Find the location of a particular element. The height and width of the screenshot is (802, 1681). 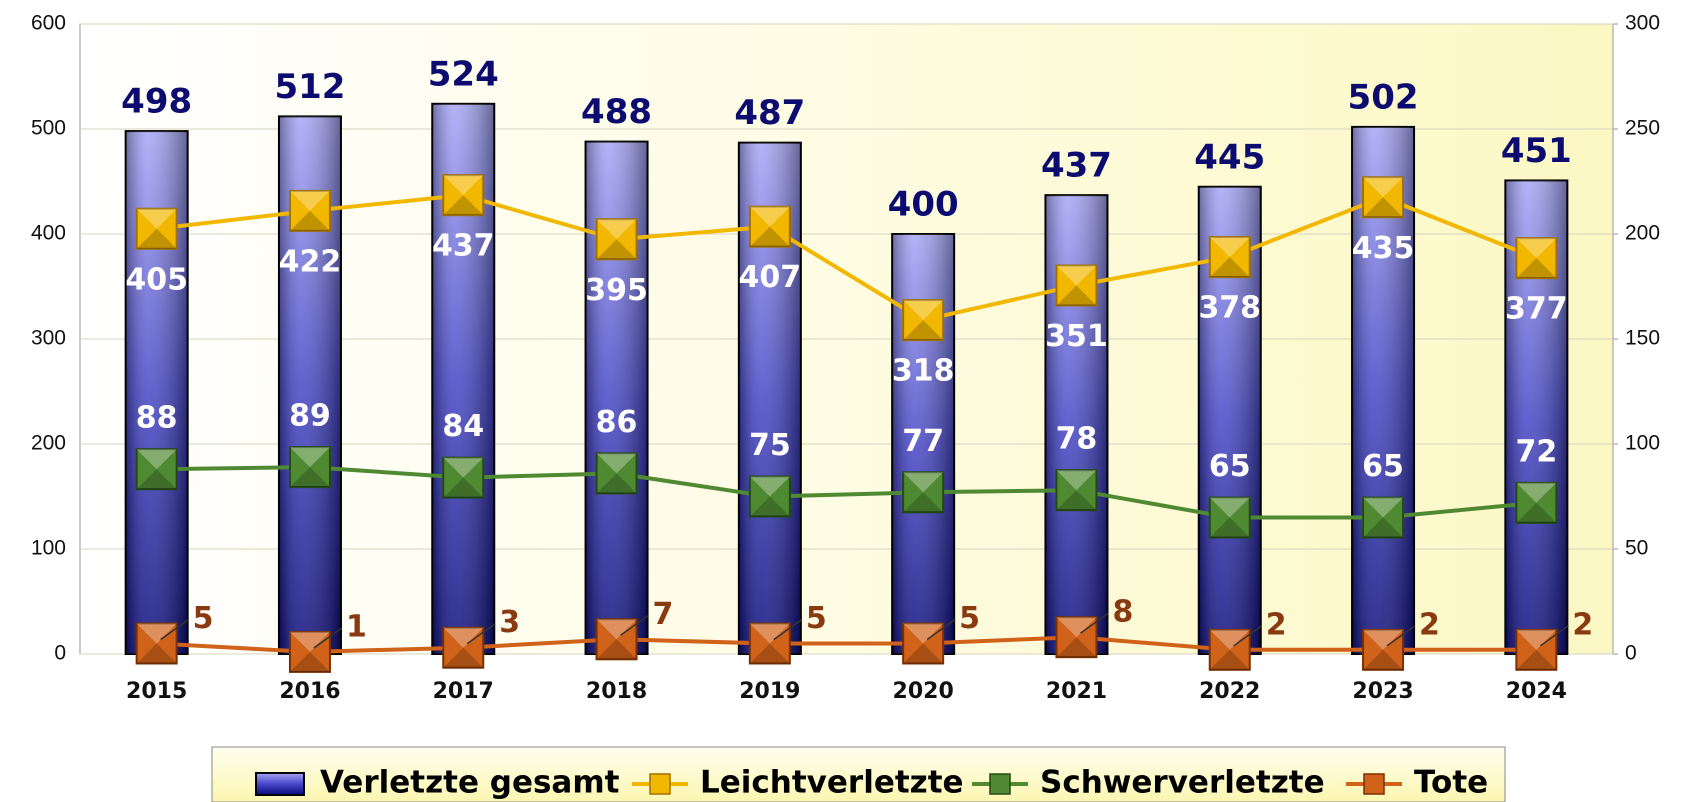

data-label: 3 is located at coordinates (509, 622).